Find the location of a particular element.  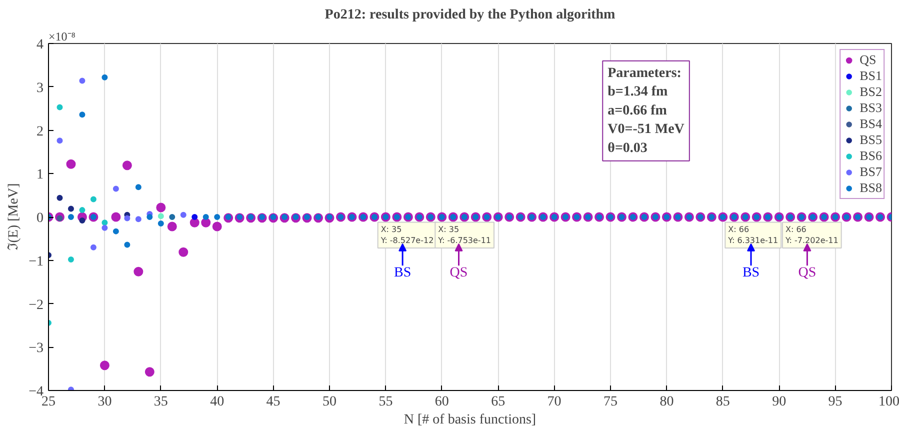

x-tick-label: 65 is located at coordinates (498, 402).